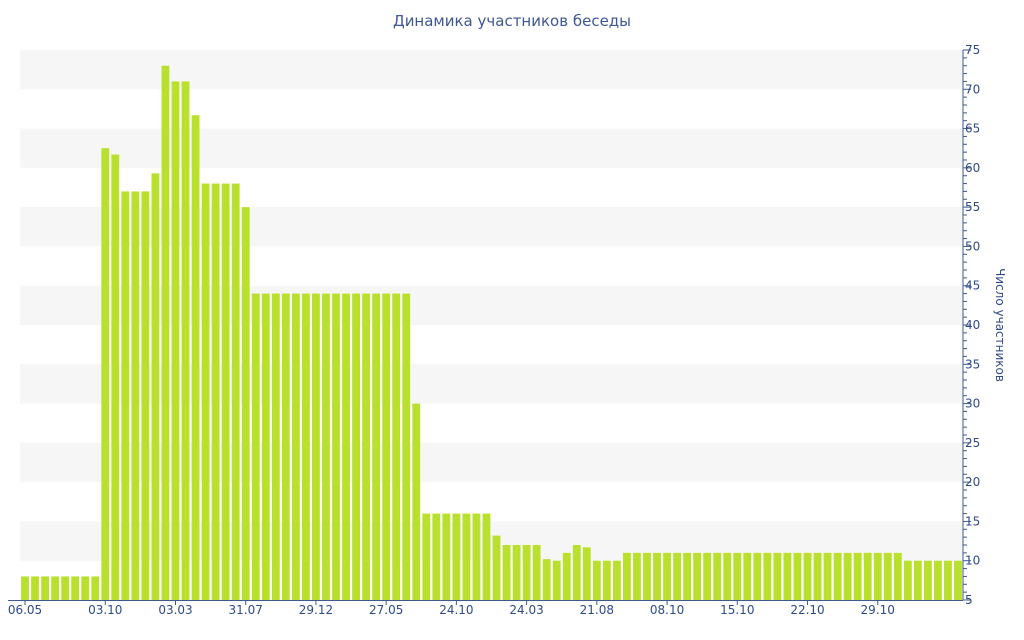  Describe the element at coordinates (737, 610) in the screenshot. I see `x-tick-label: 15.10` at that location.